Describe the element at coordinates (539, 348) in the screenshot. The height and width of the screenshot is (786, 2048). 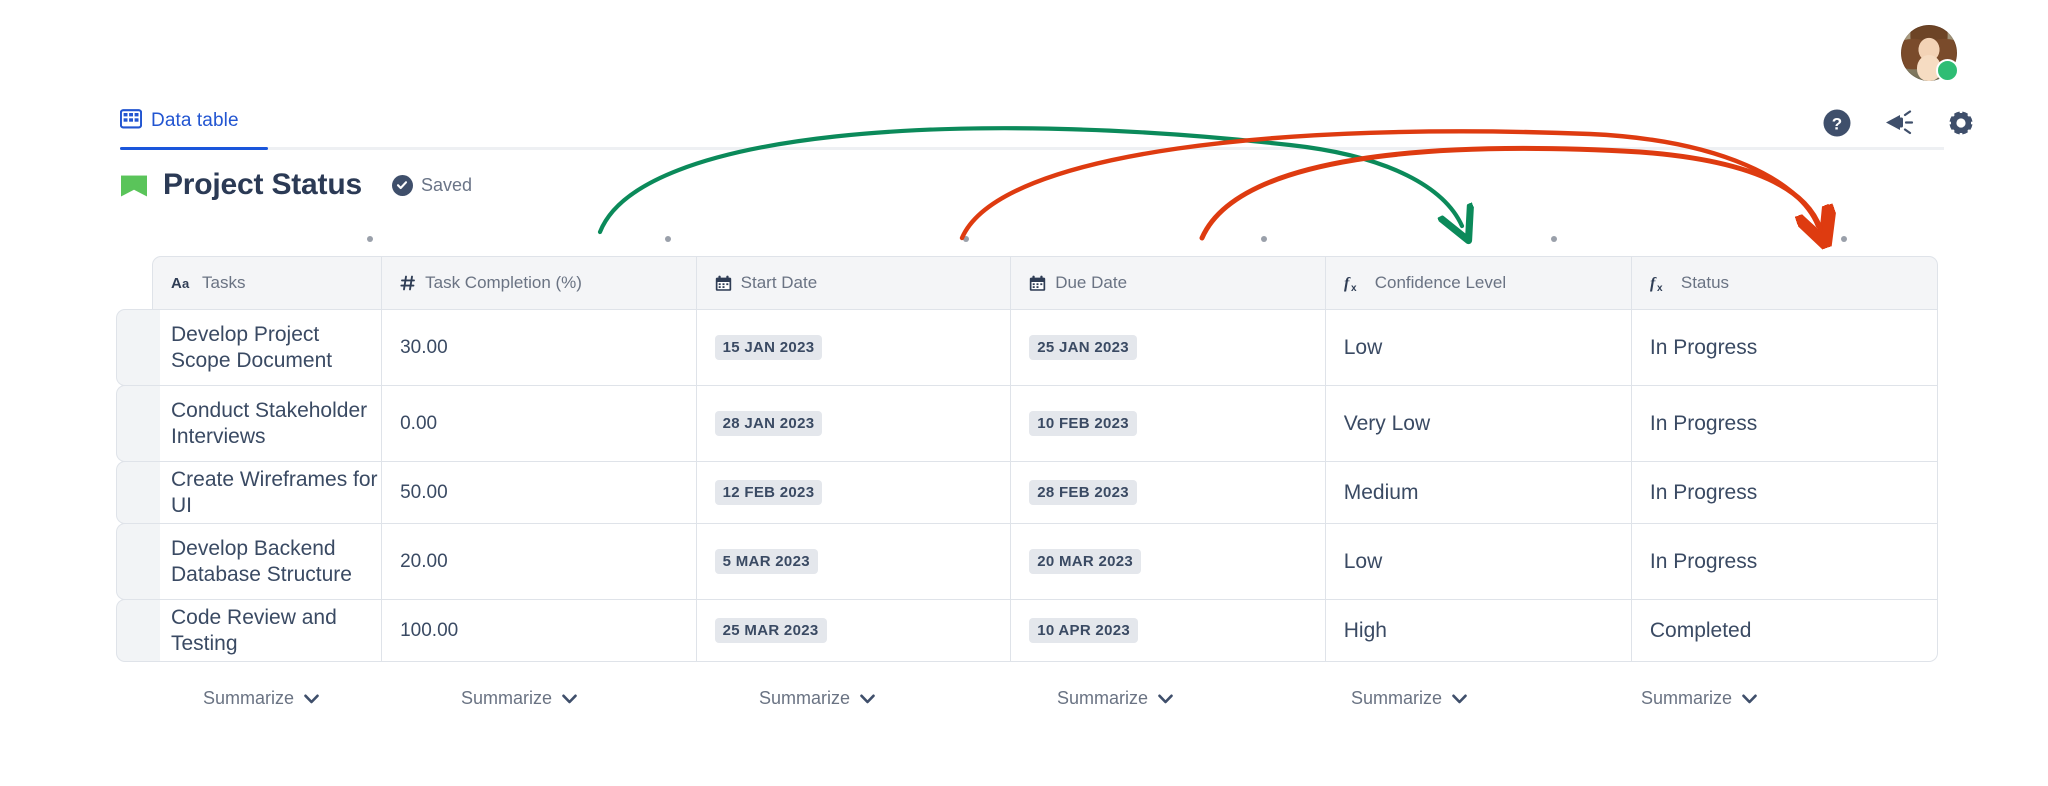
I see `cell-task-completion: 30.00` at that location.